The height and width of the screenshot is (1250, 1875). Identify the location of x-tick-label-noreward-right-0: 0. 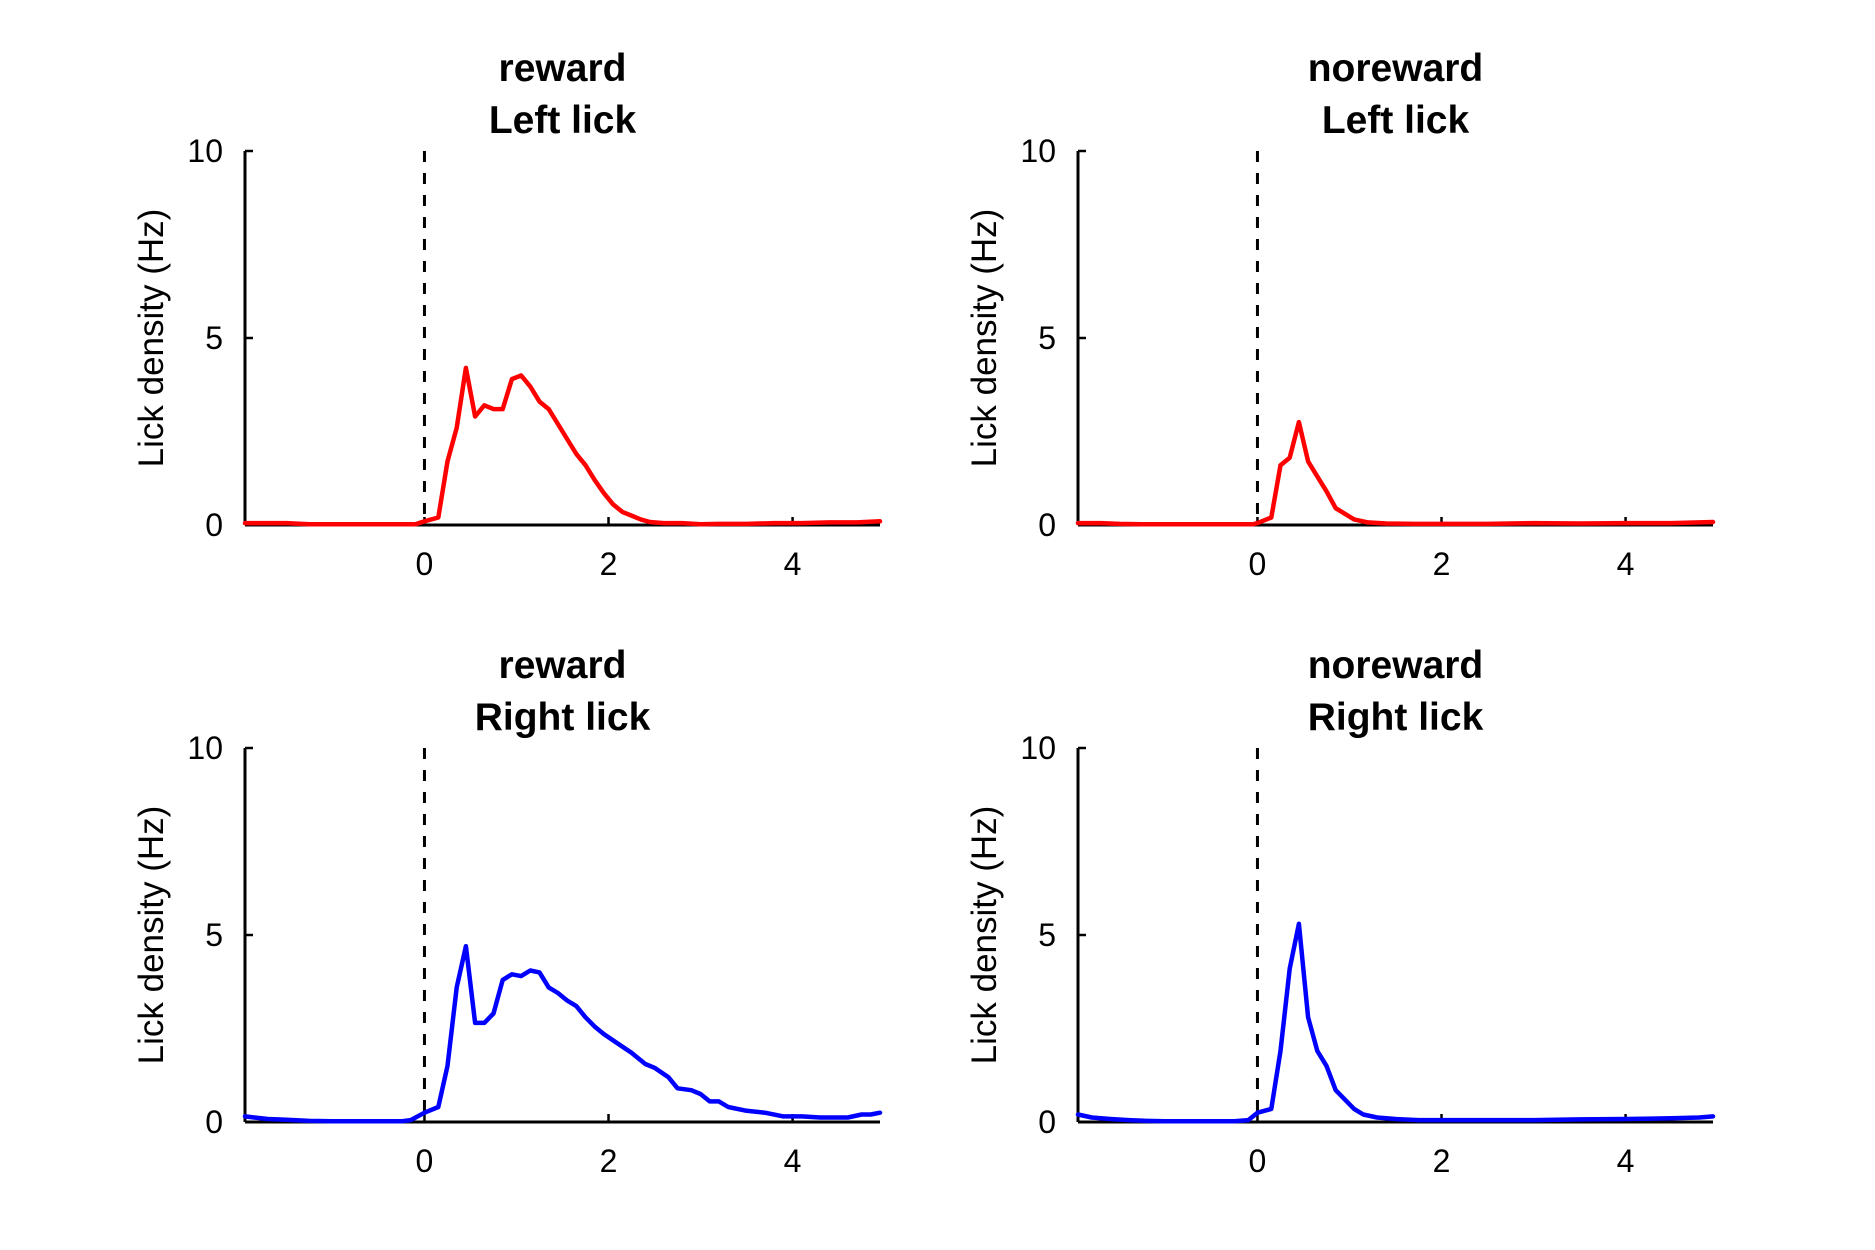
(1258, 1161).